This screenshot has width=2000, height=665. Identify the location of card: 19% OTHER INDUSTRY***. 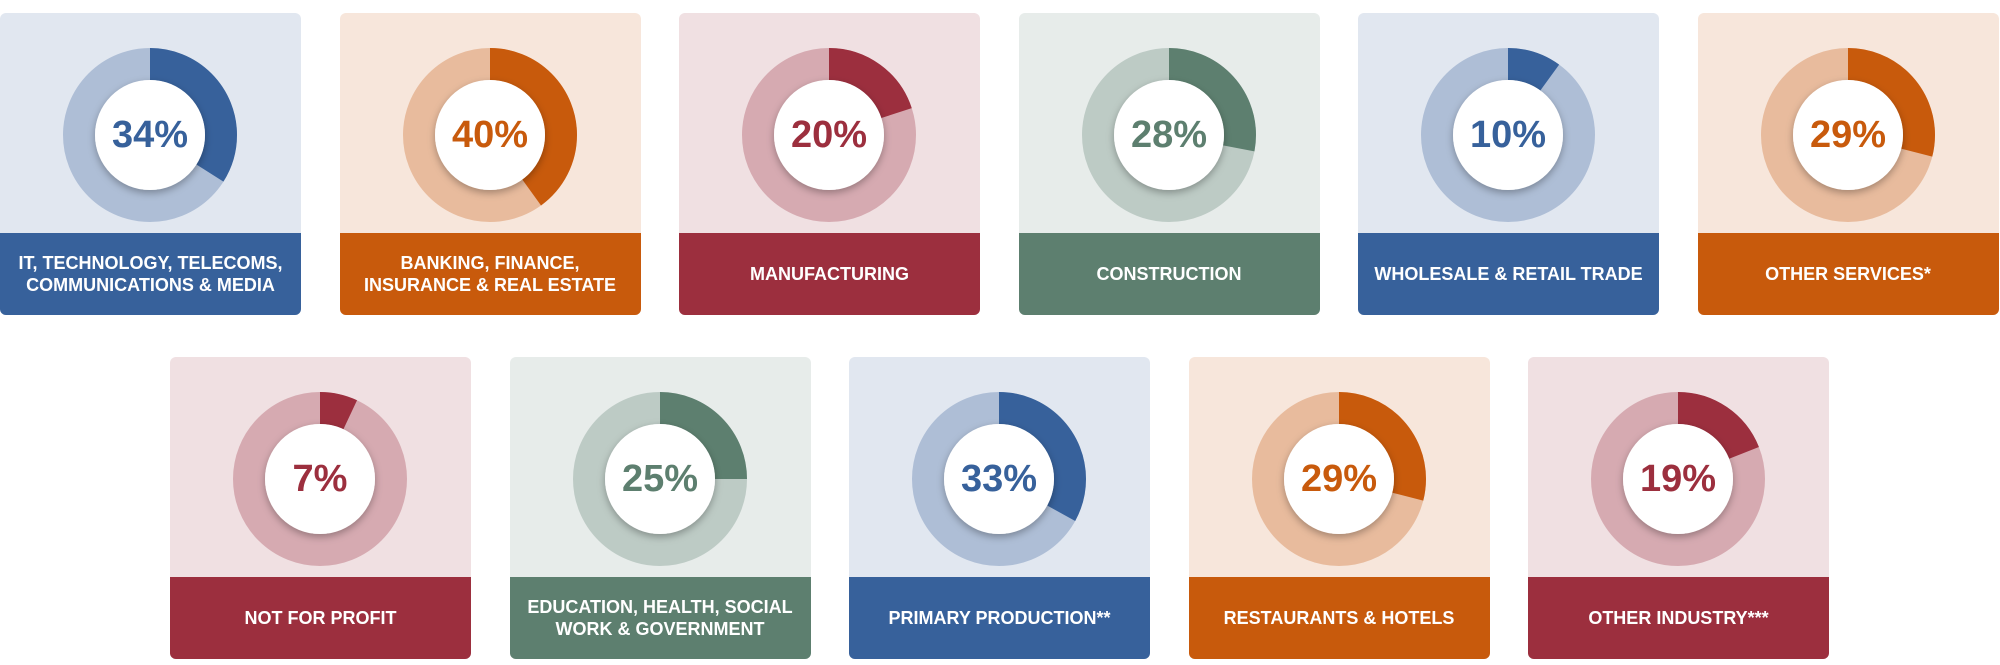
(1678, 508).